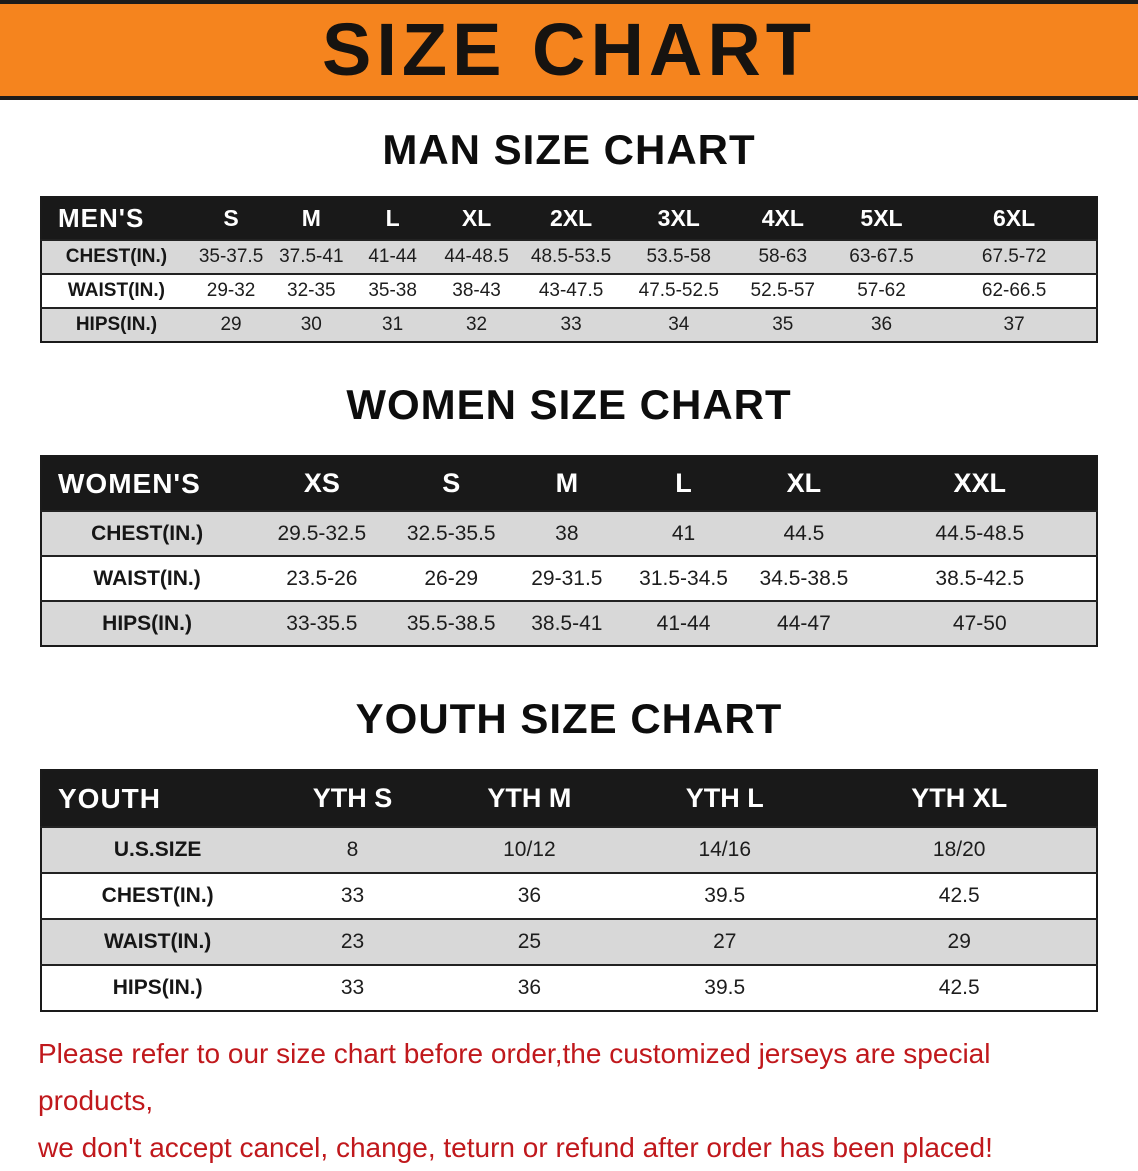 Image resolution: width=1138 pixels, height=1171 pixels. What do you see at coordinates (451, 533) in the screenshot?
I see `size-value: 32.5-35.5` at bounding box center [451, 533].